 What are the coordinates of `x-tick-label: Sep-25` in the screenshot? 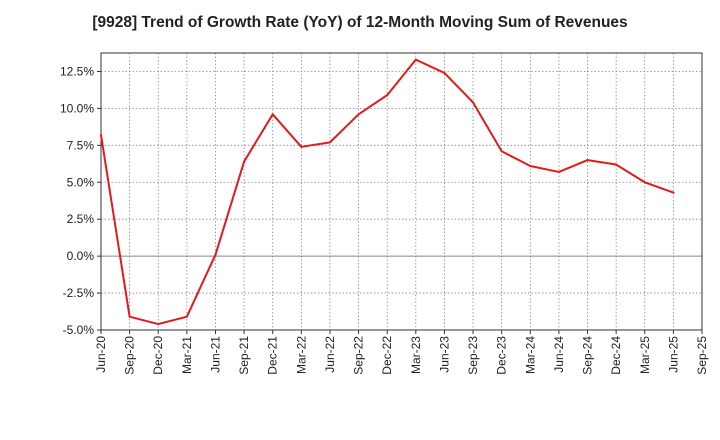 It's located at (702, 355).